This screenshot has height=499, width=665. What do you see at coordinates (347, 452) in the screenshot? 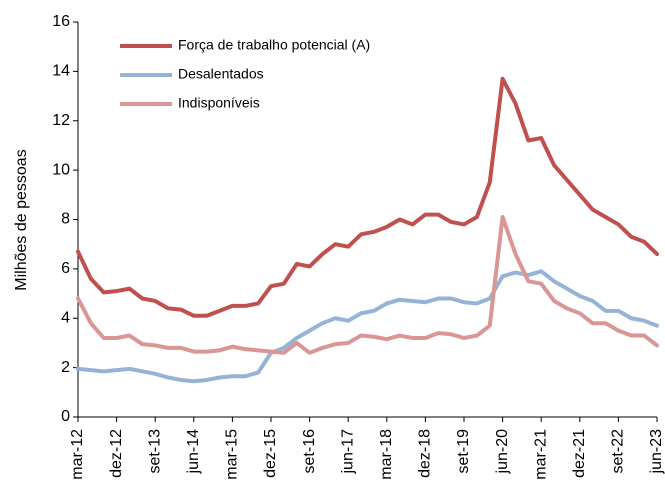
I see `x-tick-label: jun-17` at bounding box center [347, 452].